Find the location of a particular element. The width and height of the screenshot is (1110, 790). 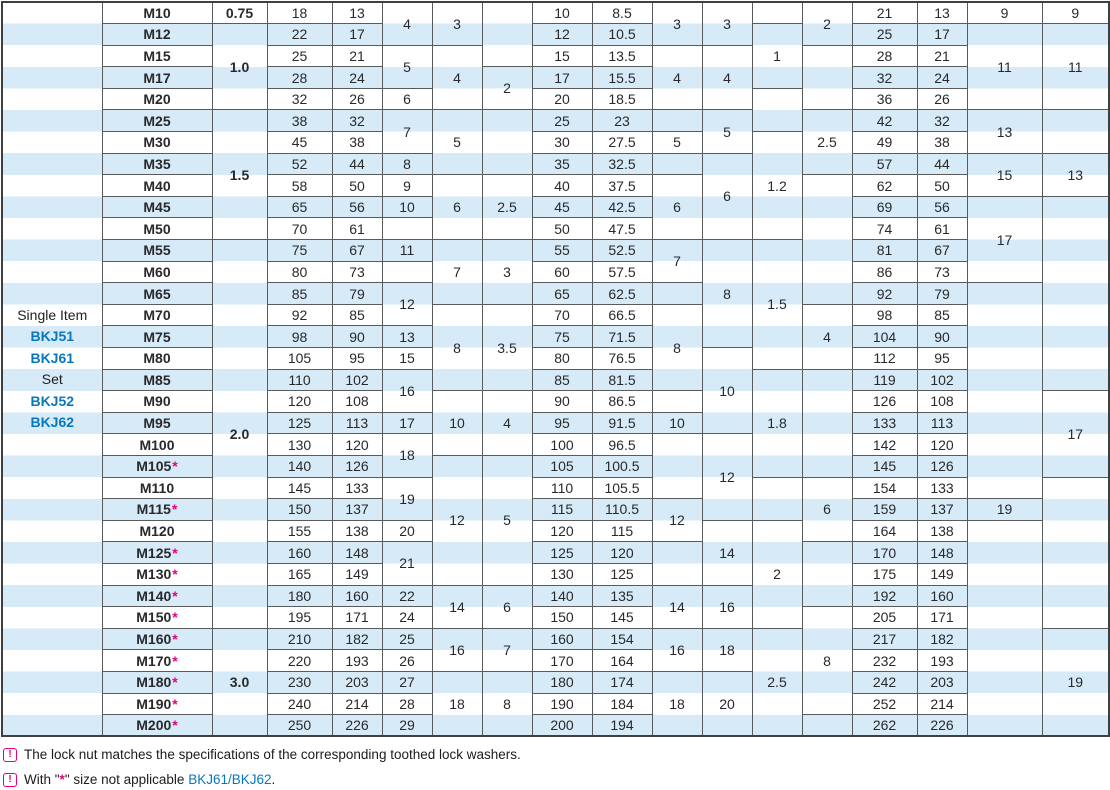

table-row: M85 110 102 16 85 81.5 1.8 119 102 is located at coordinates (555, 423).